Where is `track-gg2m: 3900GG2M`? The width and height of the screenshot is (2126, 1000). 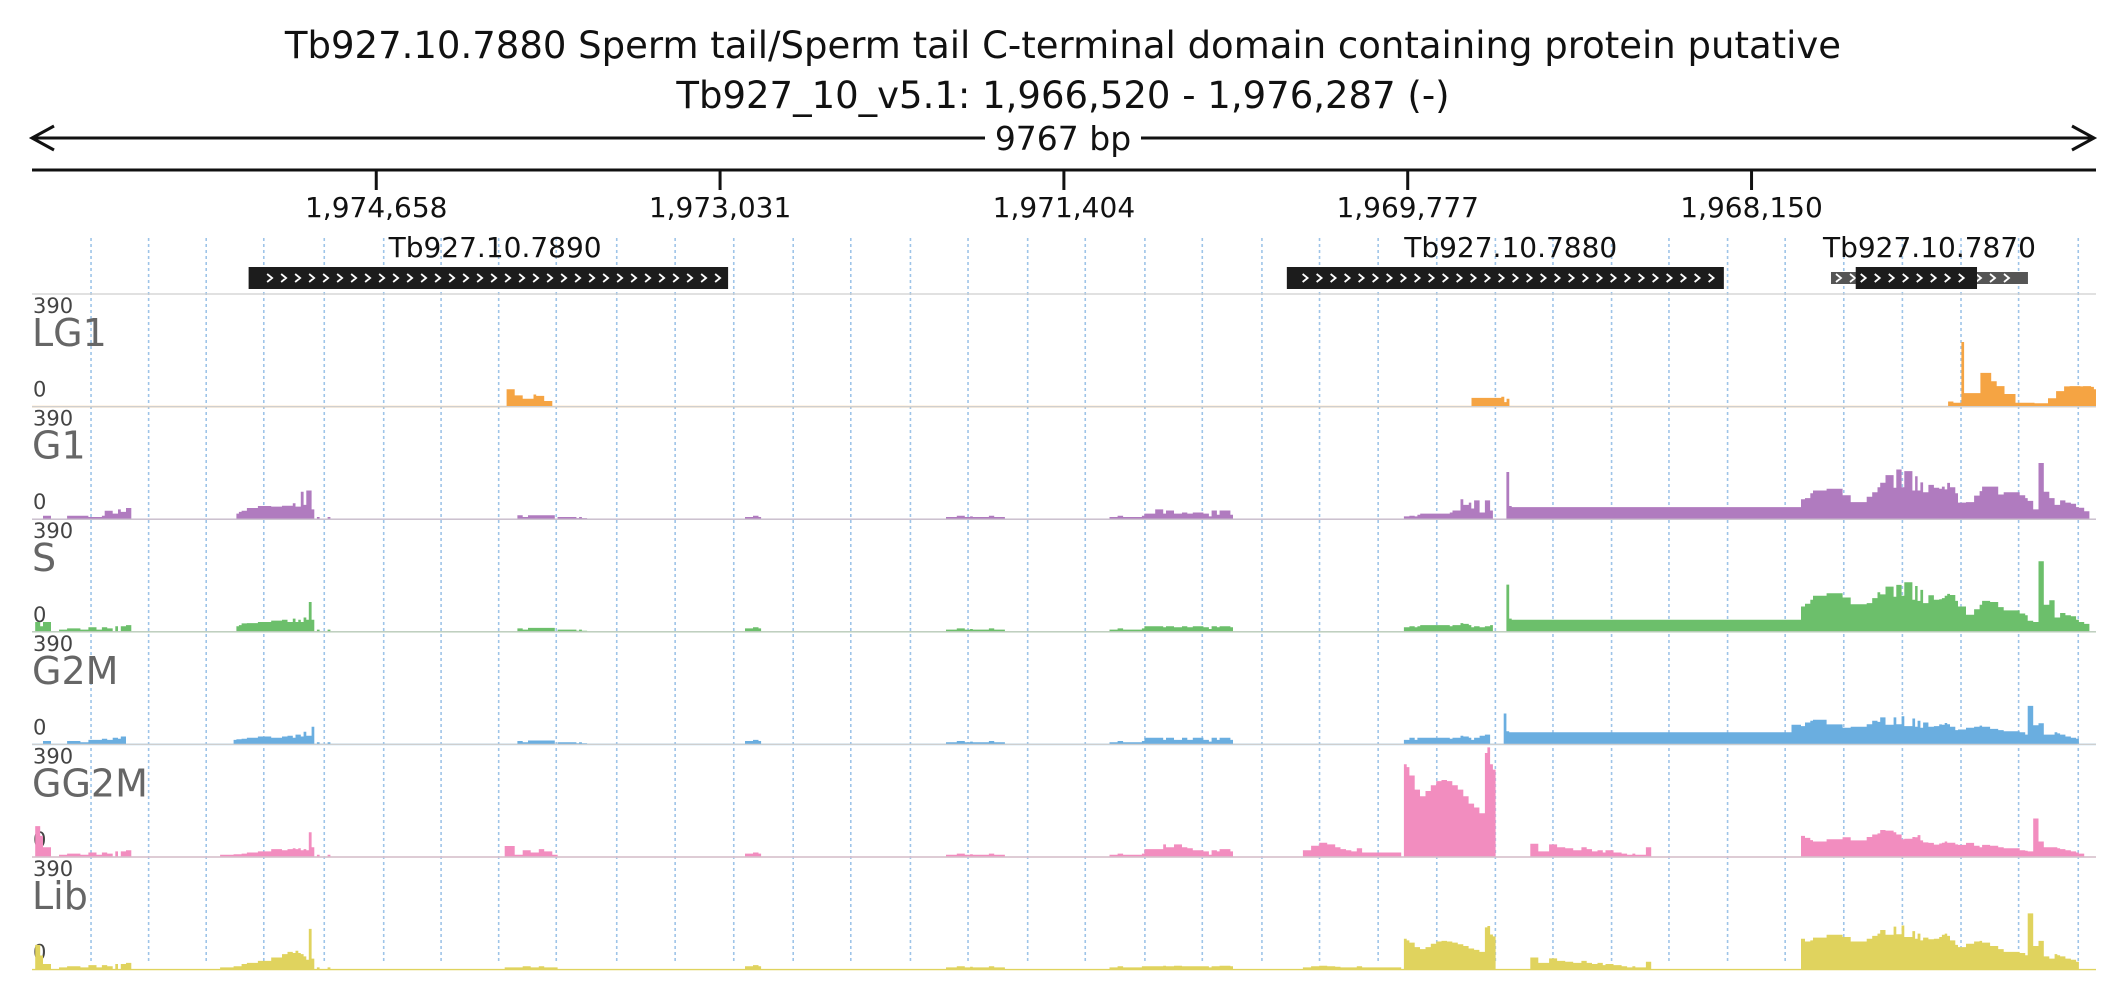 track-gg2m: 3900GG2M is located at coordinates (1064, 800).